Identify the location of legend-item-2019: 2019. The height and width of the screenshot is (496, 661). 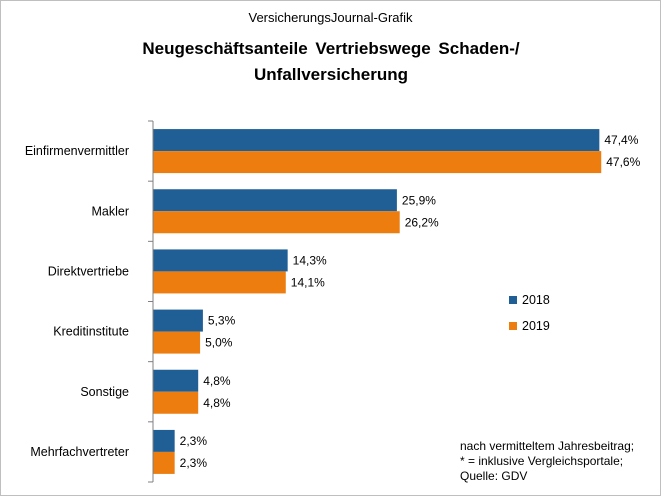
(529, 326).